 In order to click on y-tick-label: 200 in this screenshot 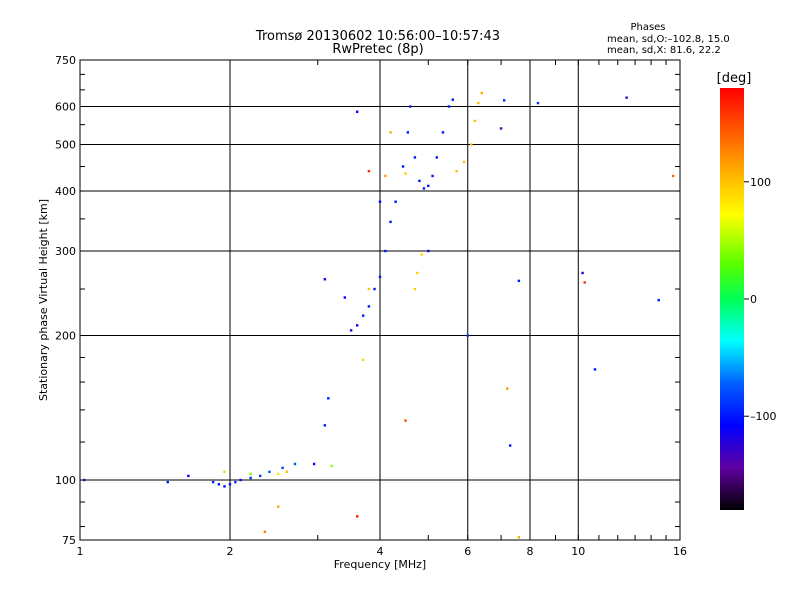, I will do `click(65, 336)`.